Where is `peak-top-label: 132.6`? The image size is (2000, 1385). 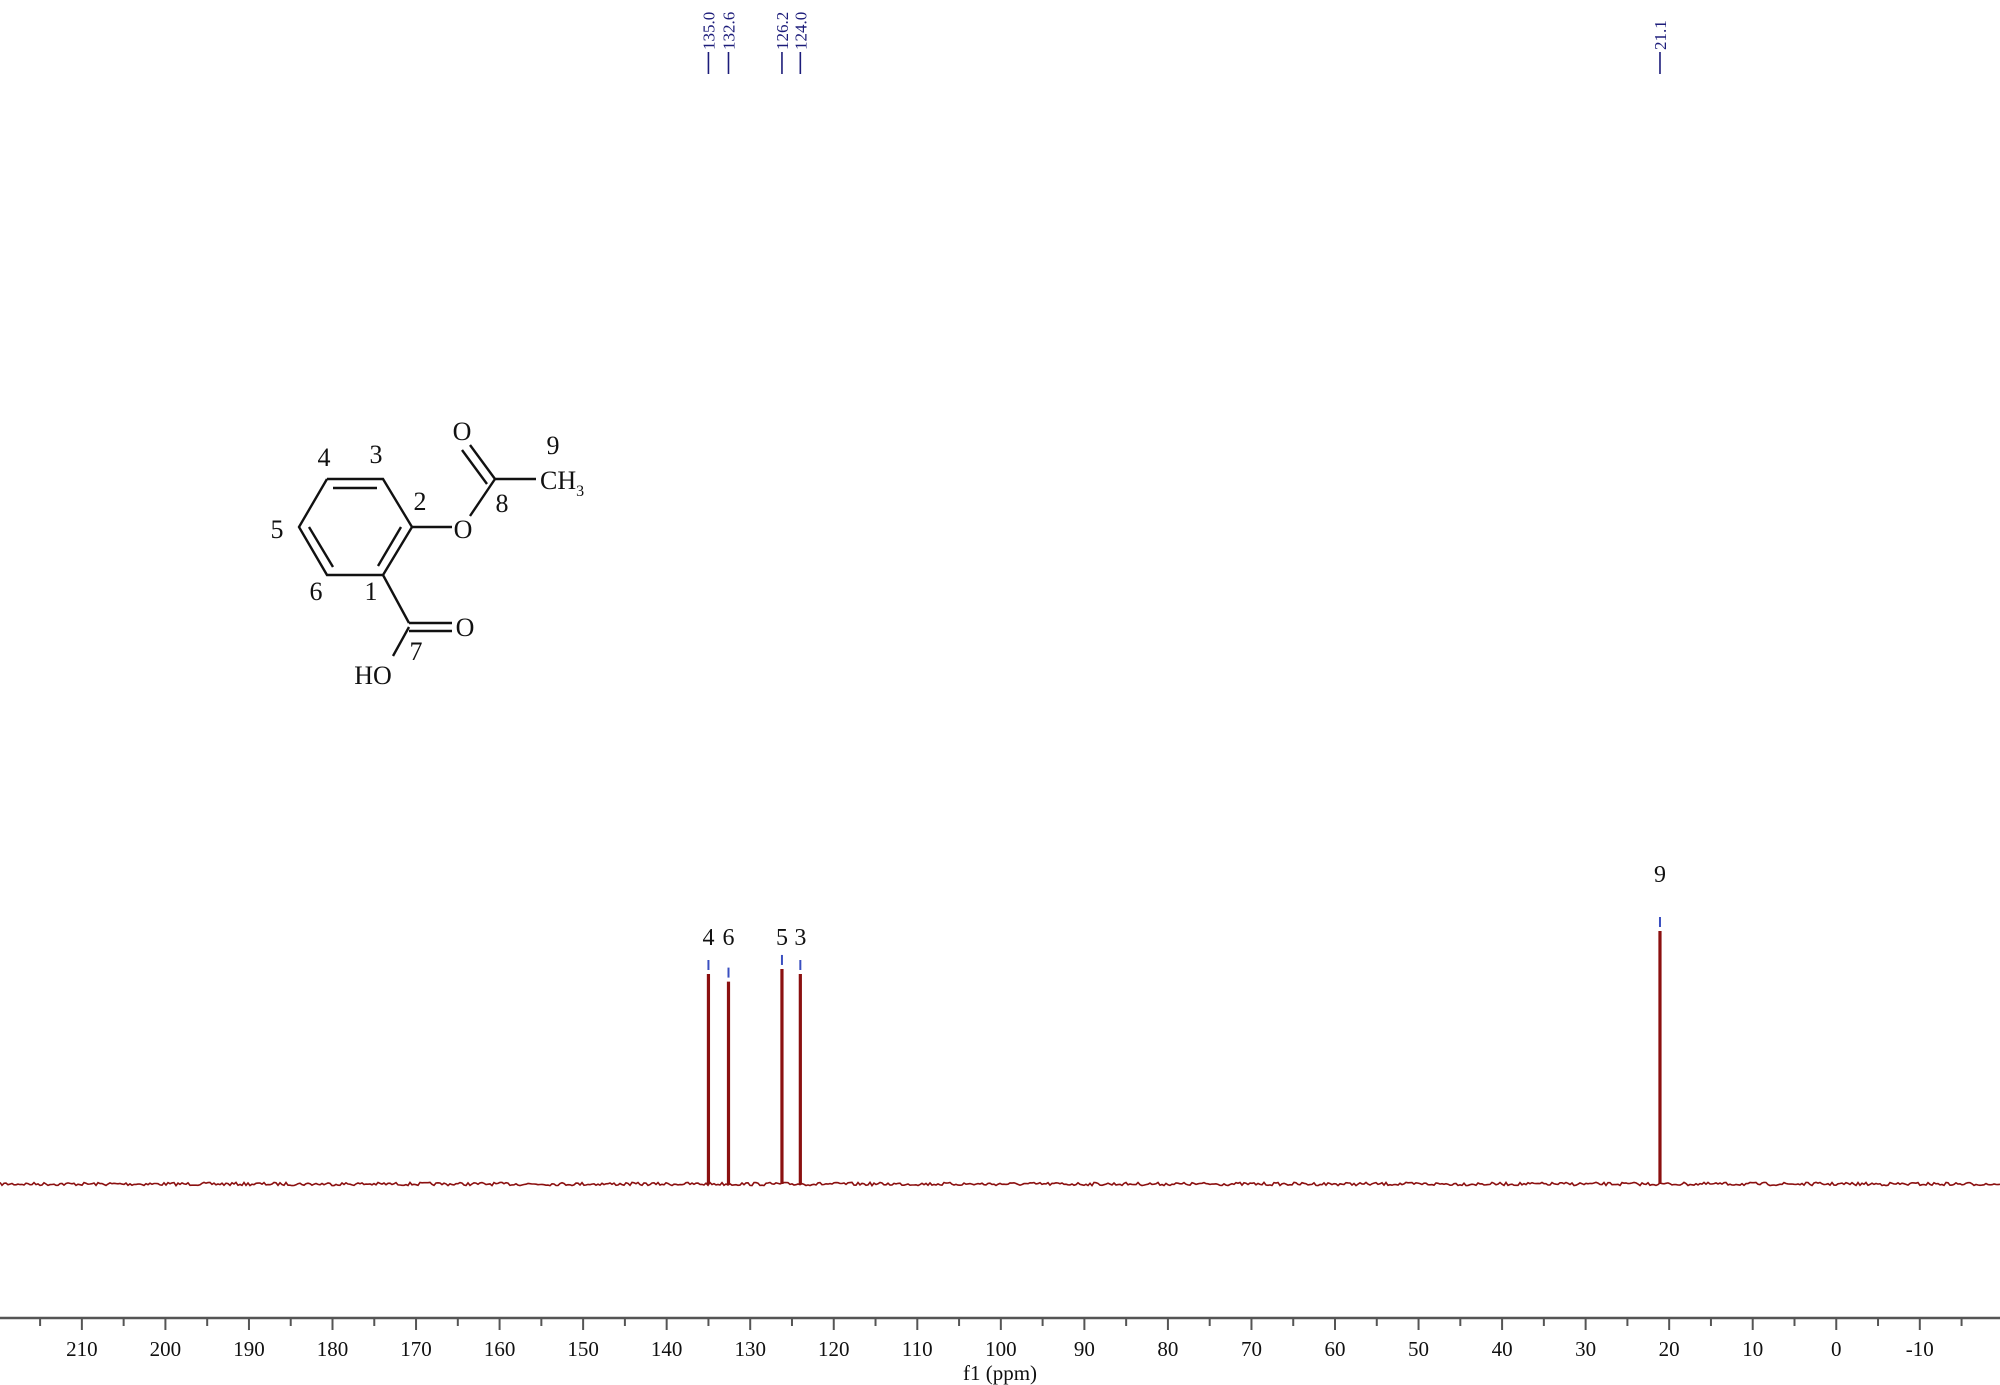 peak-top-label: 132.6 is located at coordinates (728, 31).